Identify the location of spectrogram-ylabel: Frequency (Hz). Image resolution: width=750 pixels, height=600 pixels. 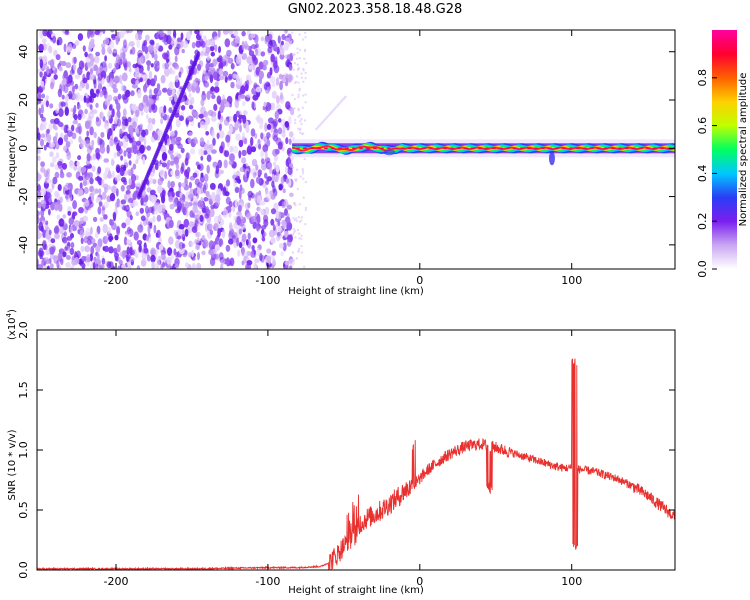
(12, 150).